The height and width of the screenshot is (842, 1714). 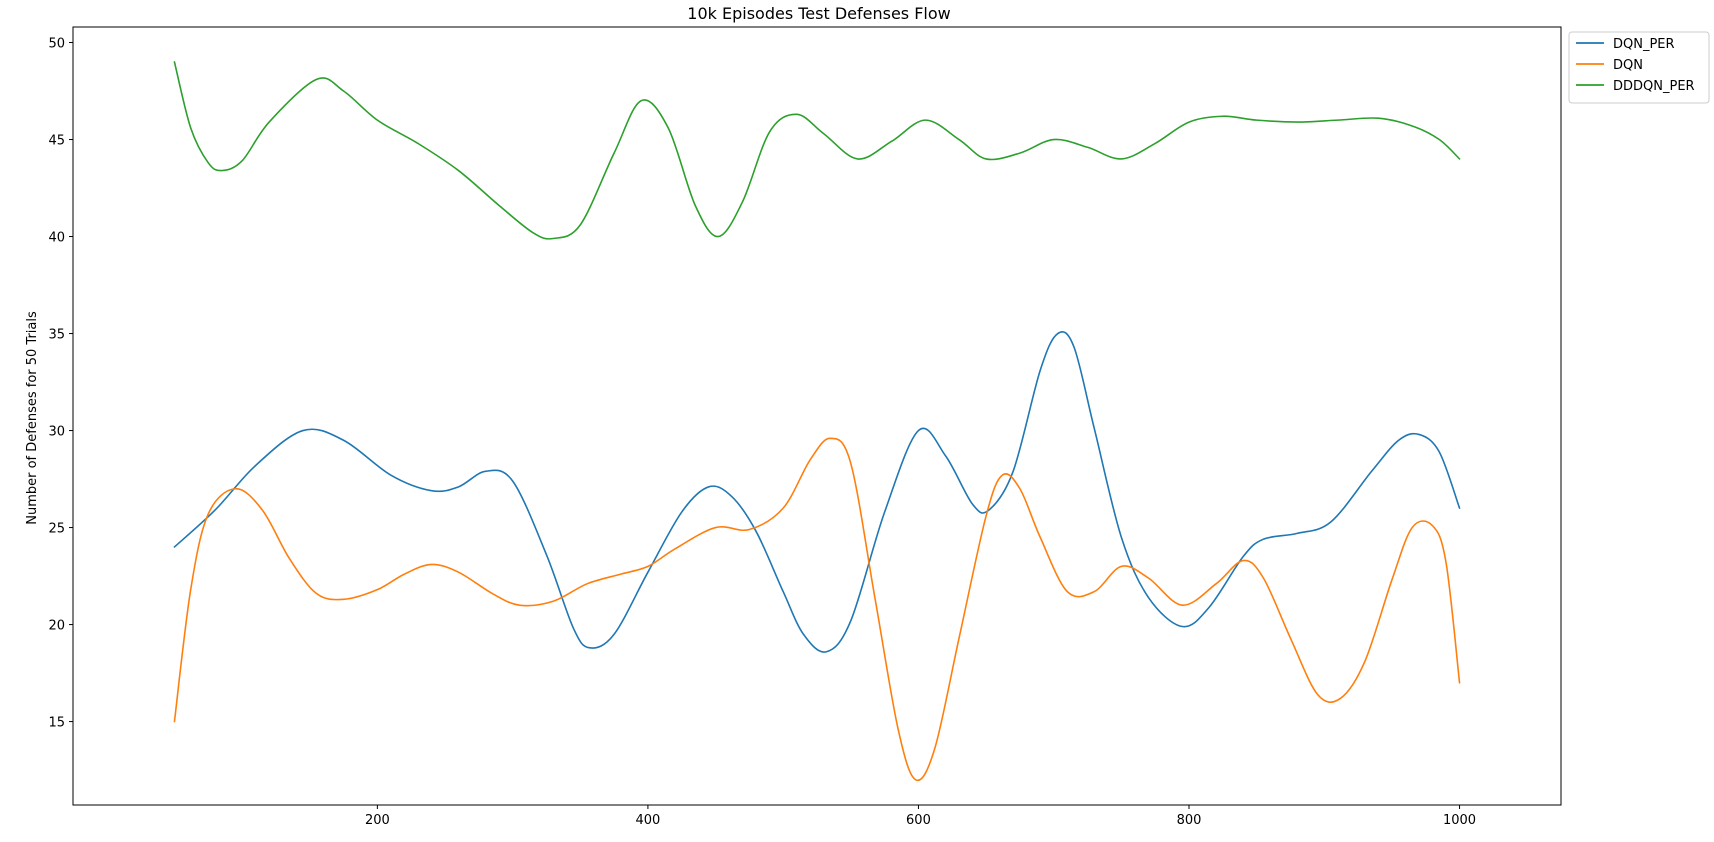 What do you see at coordinates (1628, 65) in the screenshot?
I see `legend-label: DQN` at bounding box center [1628, 65].